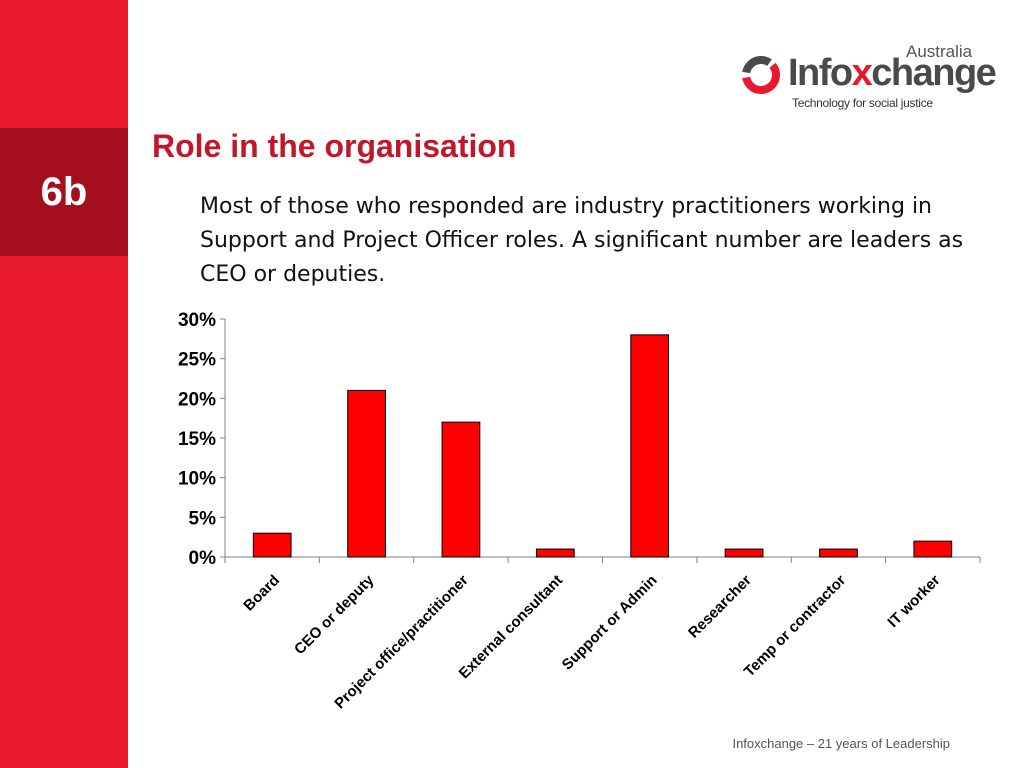 The width and height of the screenshot is (1024, 768). Describe the element at coordinates (203, 558) in the screenshot. I see `y-tick-label: 0%` at that location.